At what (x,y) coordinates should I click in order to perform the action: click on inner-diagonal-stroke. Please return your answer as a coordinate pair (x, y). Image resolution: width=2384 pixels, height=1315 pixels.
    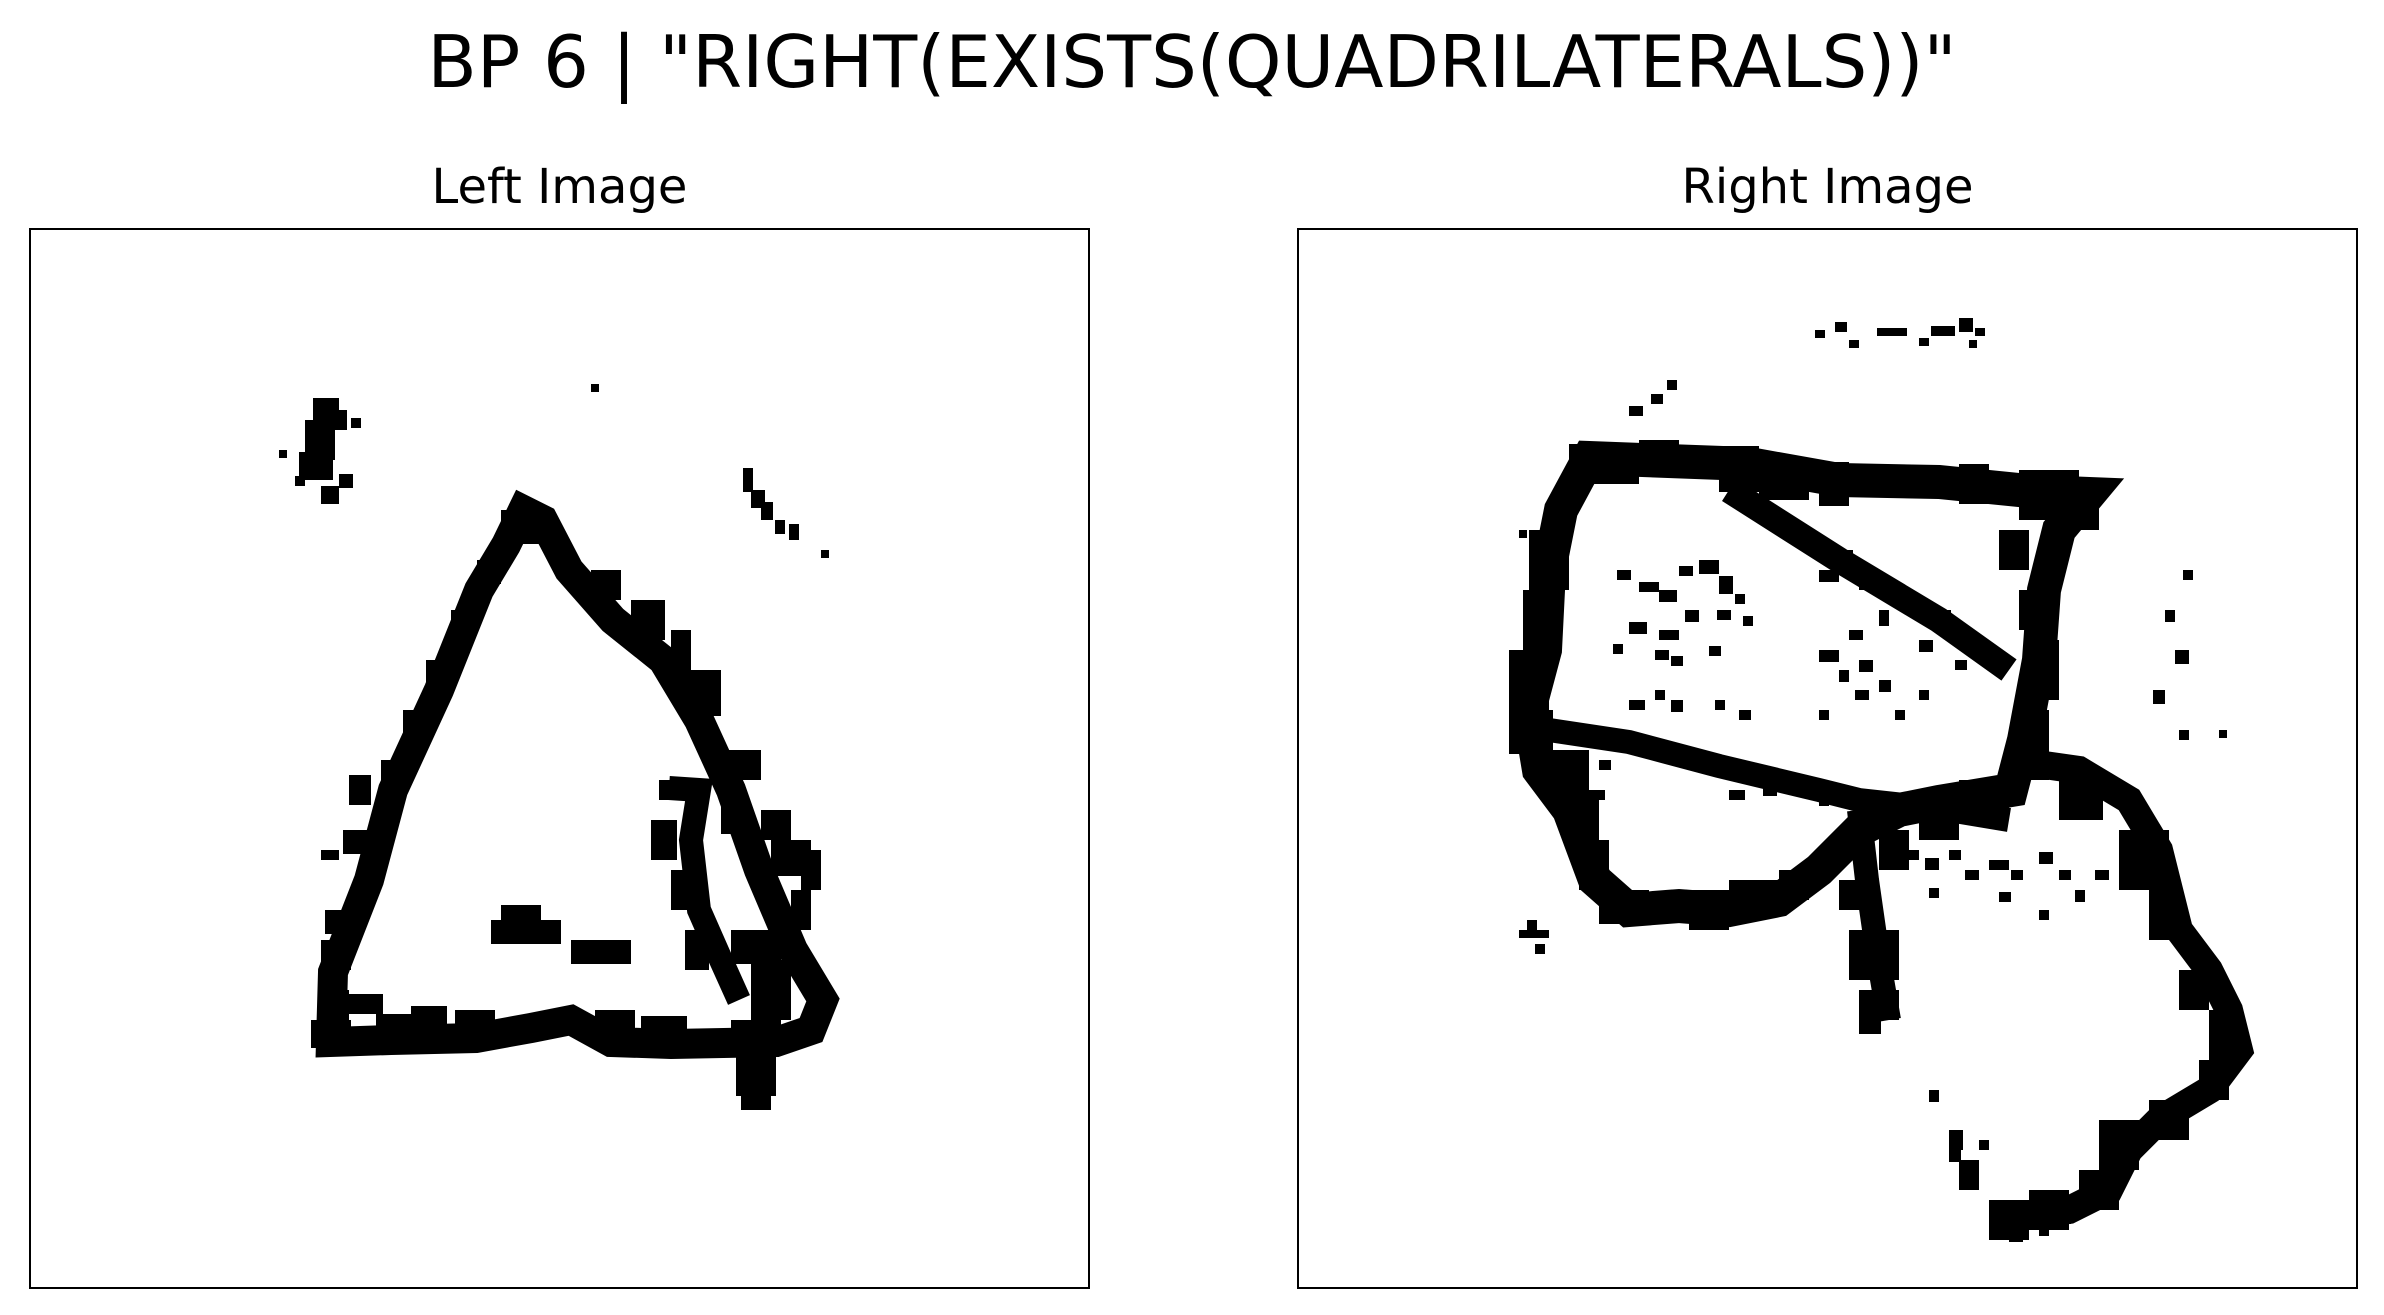
    Looking at the image, I should click on (1869, 580).